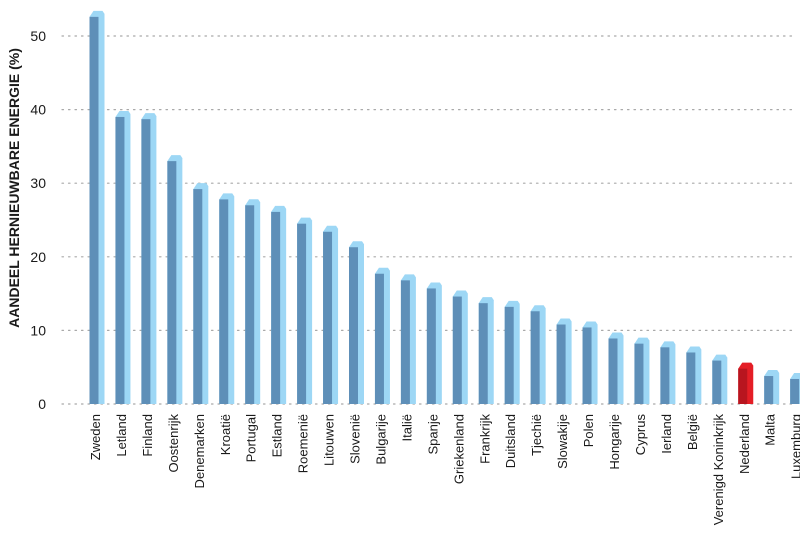  I want to click on x-tick-label: Kroatië, so click(225, 434).